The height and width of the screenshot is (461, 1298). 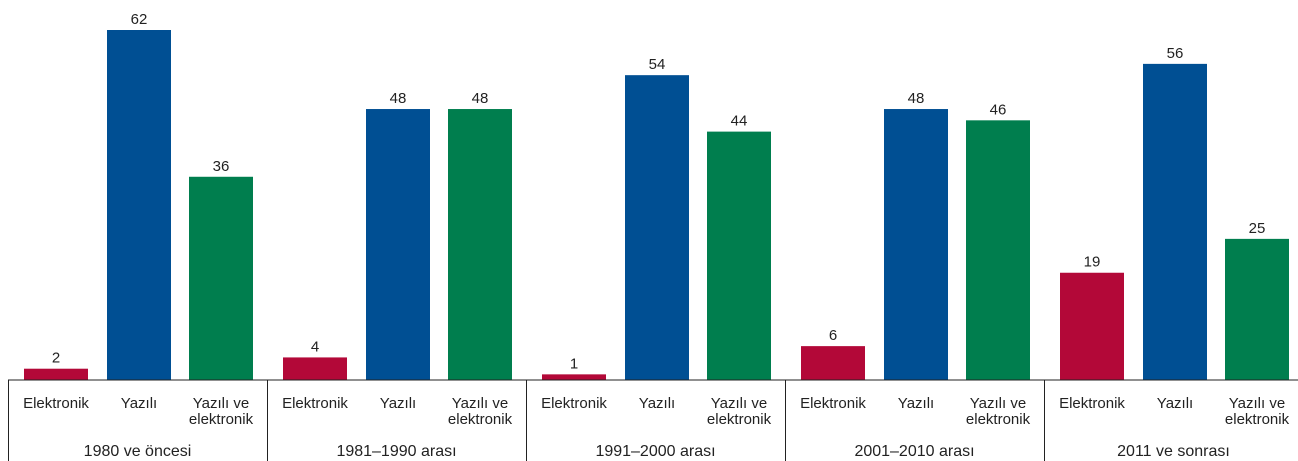 I want to click on data-label: 2, so click(x=56, y=358).